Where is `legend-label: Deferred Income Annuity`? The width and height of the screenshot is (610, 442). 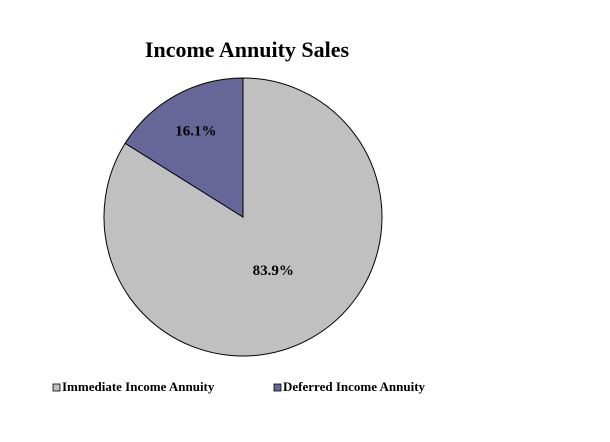 legend-label: Deferred Income Annuity is located at coordinates (354, 386).